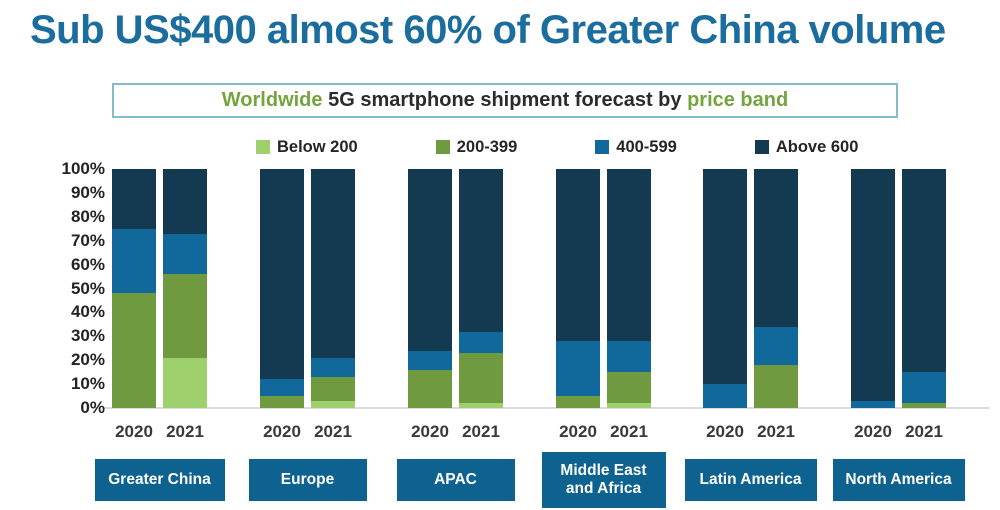 Image resolution: width=1000 pixels, height=510 pixels. Describe the element at coordinates (83, 168) in the screenshot. I see `y-axis-tick: 100%` at that location.